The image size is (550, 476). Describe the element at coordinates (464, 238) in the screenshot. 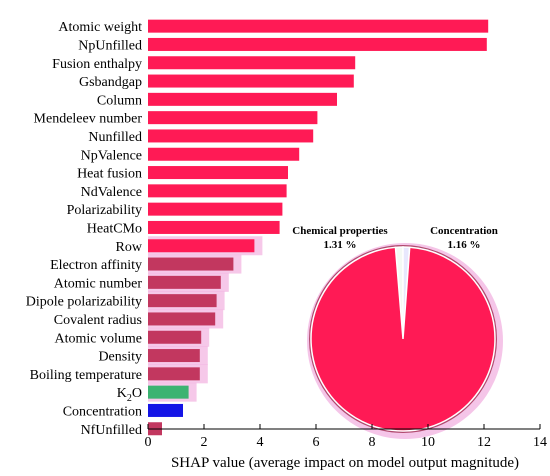

I see `pie-label-concentration: Concentration 1.16 %` at that location.